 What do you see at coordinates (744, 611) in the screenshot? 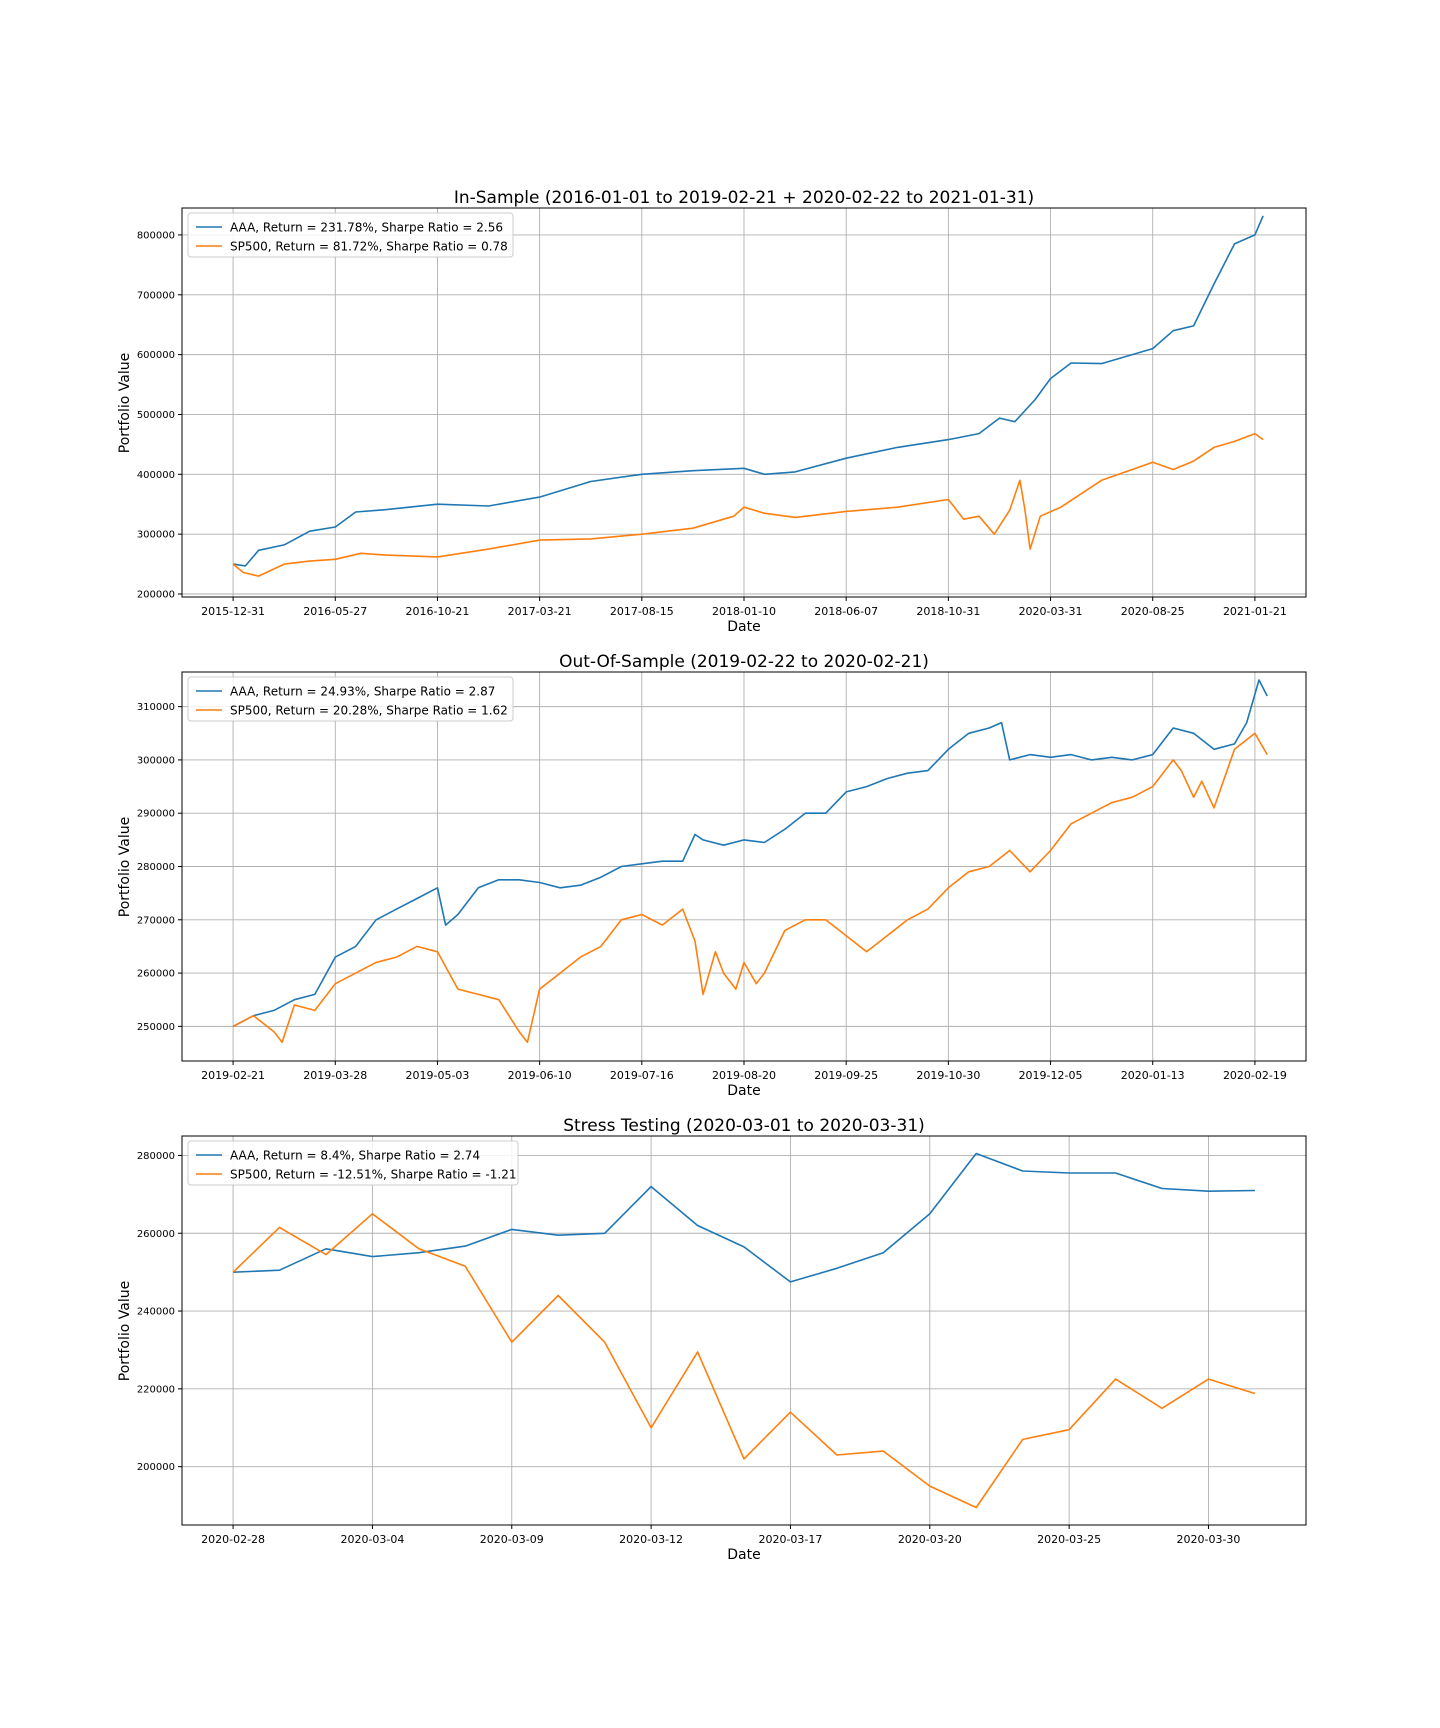
I see `x-tick-label: 2018-01-10` at bounding box center [744, 611].